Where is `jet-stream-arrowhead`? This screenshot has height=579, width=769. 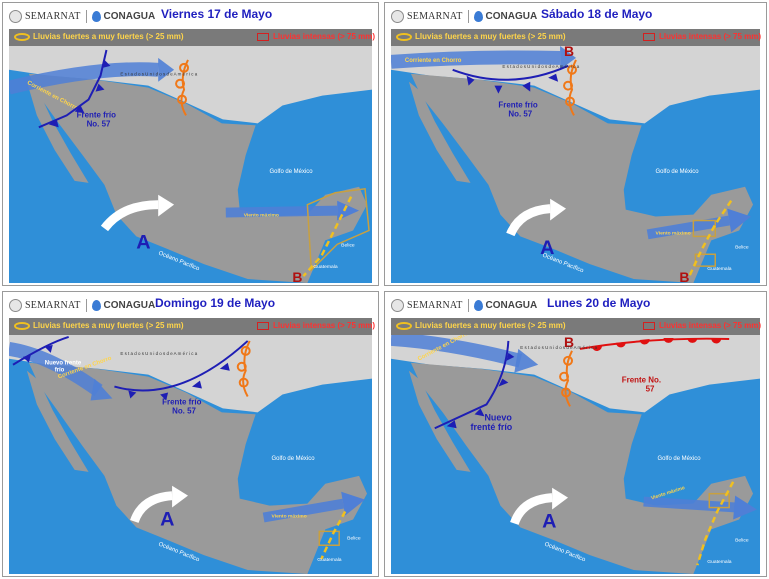
jet-stream-arrowhead is located at coordinates (101, 389).